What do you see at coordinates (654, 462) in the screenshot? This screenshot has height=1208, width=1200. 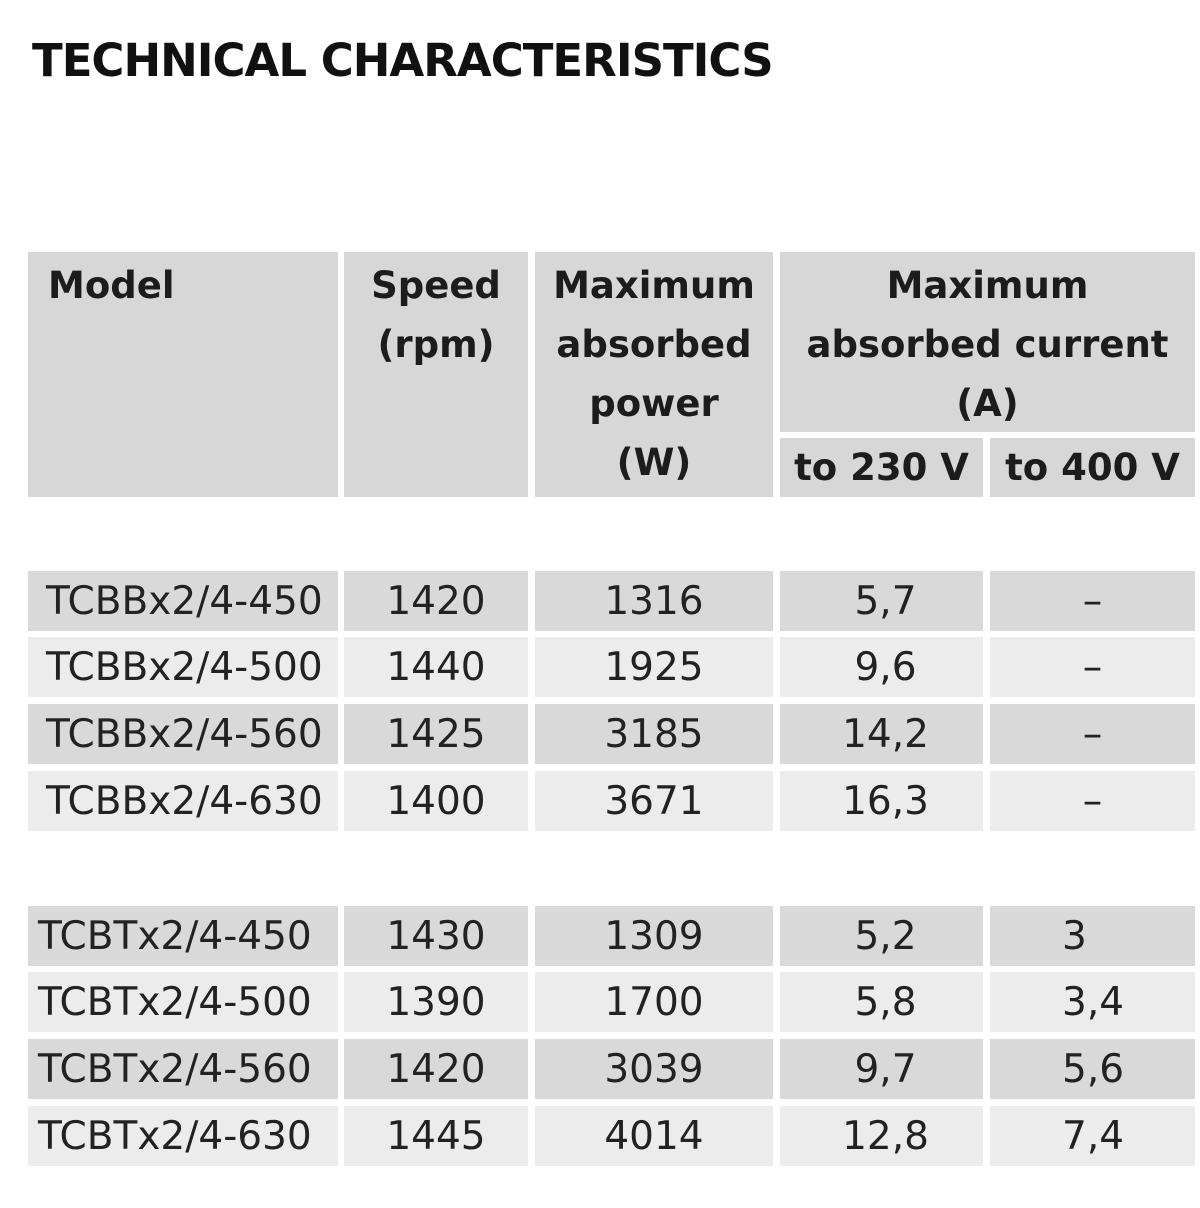 I see `header-power-line4: (W)` at bounding box center [654, 462].